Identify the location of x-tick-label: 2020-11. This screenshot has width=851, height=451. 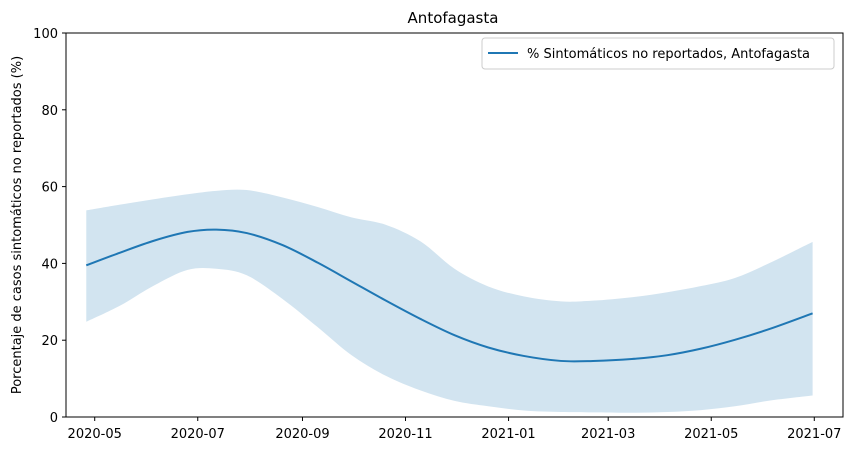
(405, 434).